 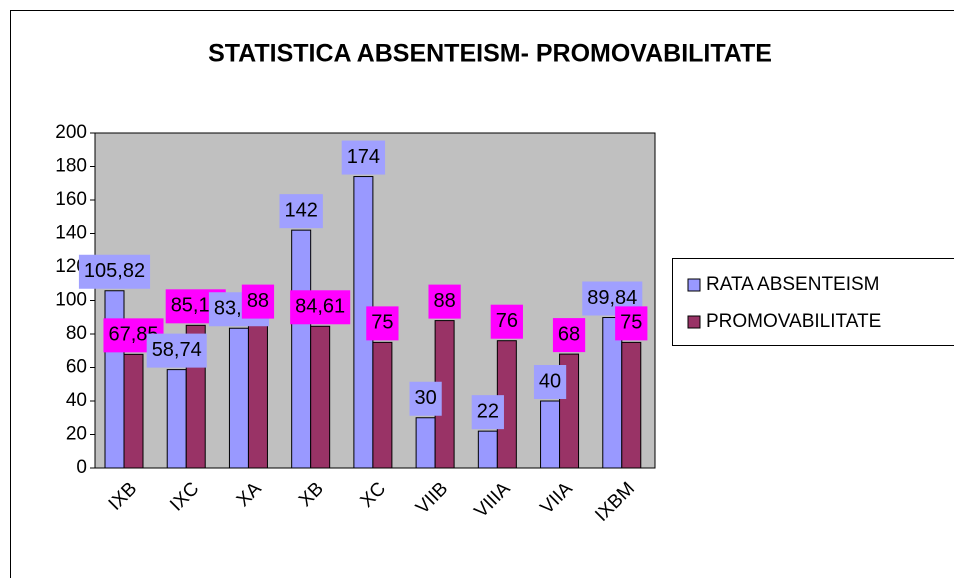 I want to click on data-label: 40, so click(x=550, y=381).